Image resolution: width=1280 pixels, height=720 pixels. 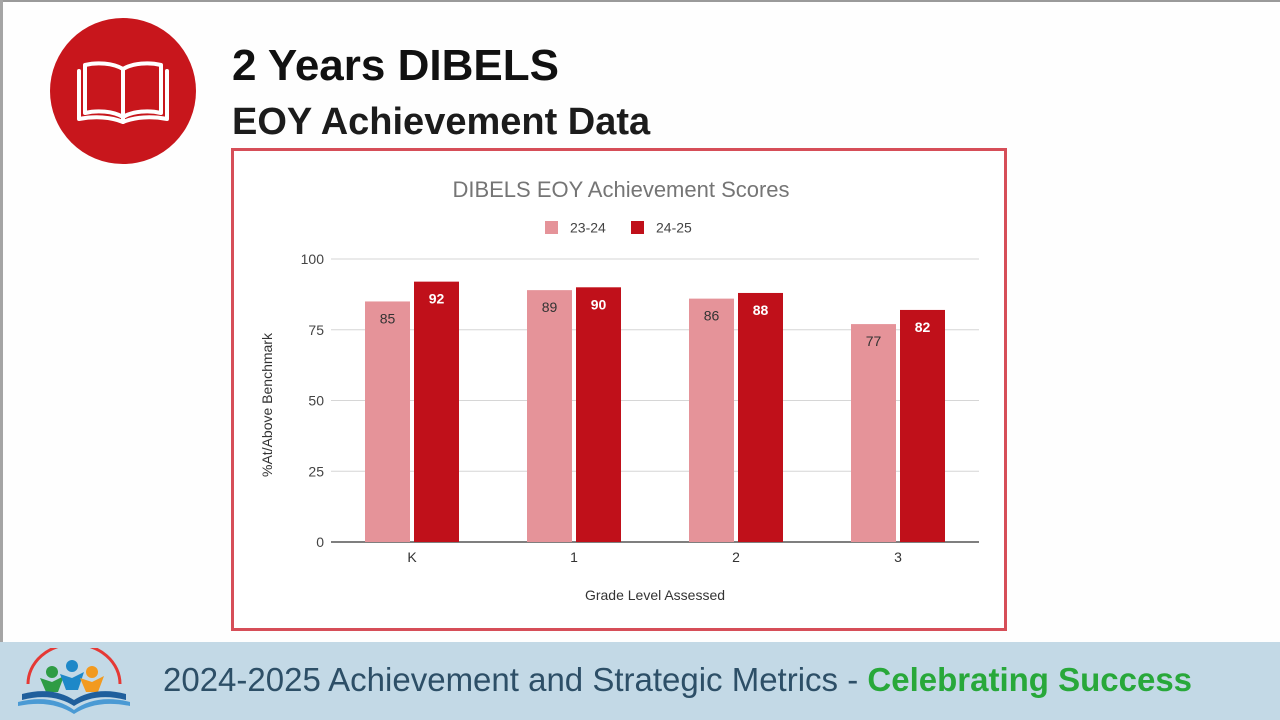 I want to click on bar-value-label: 90, so click(x=599, y=304).